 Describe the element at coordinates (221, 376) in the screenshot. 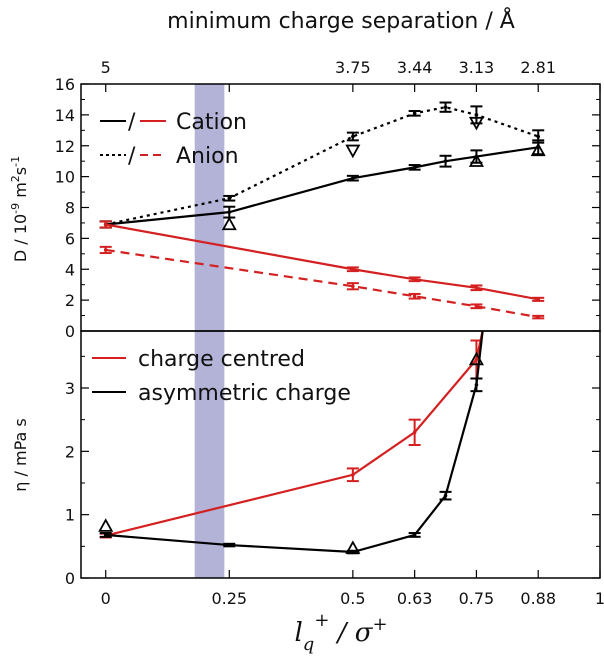

I see `legend-bottom: charge centred asymmetric charge` at that location.